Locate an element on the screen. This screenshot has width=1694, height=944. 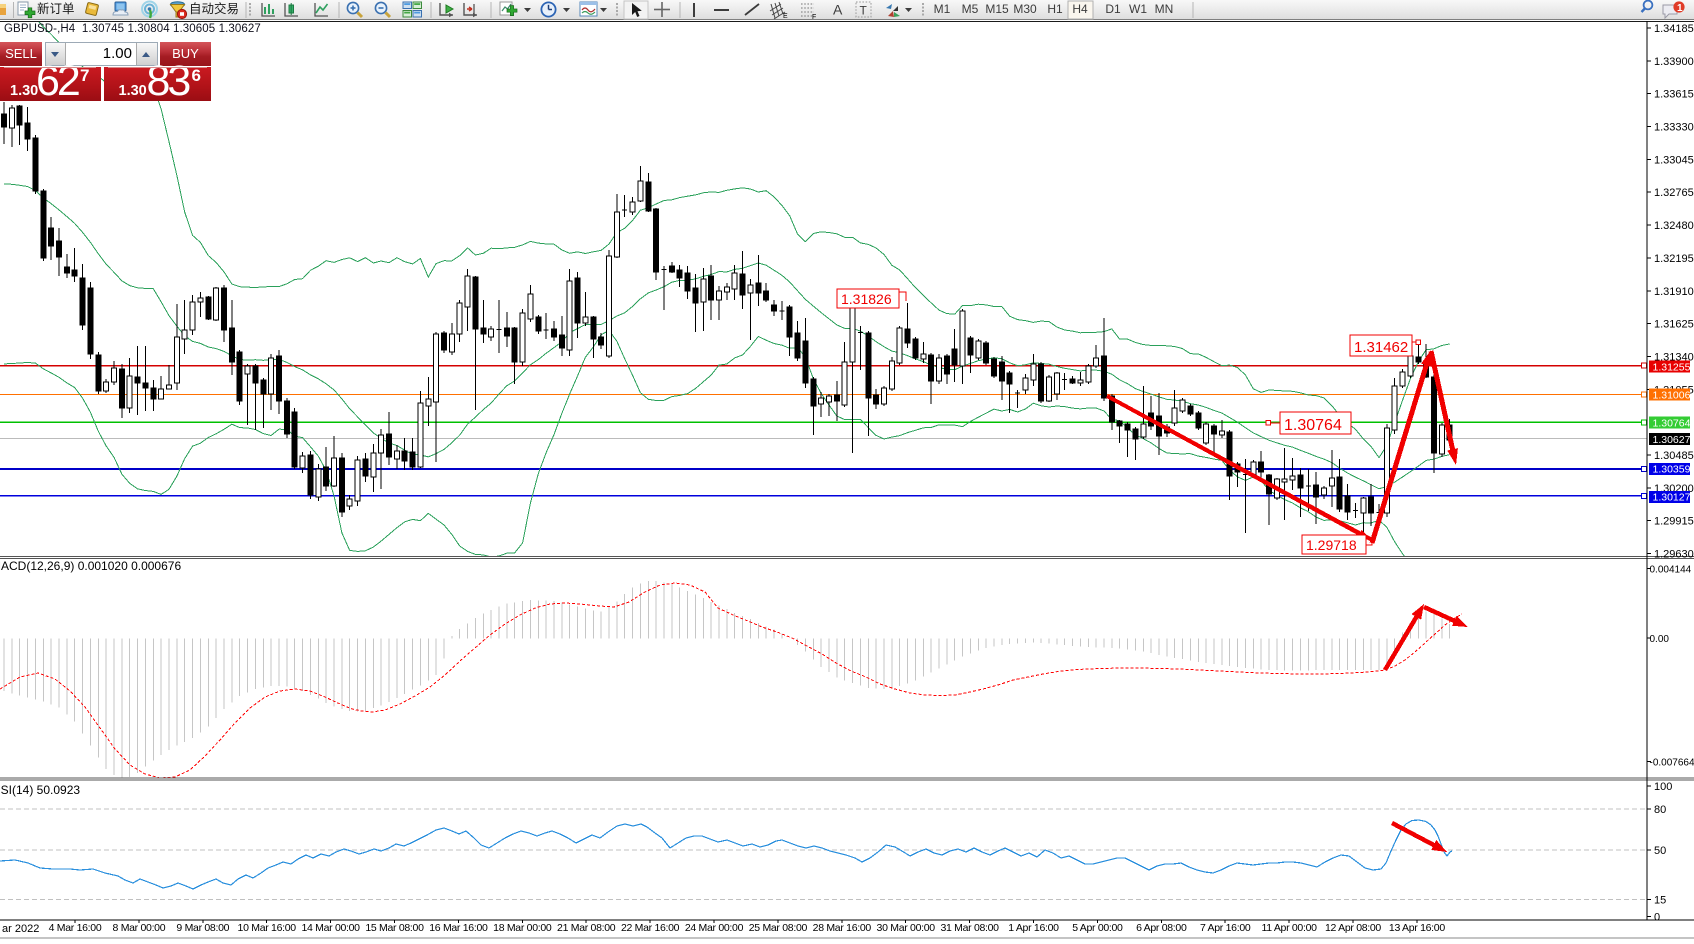
svg-text: 6 Apr 08:00 is located at coordinates (1161, 928).